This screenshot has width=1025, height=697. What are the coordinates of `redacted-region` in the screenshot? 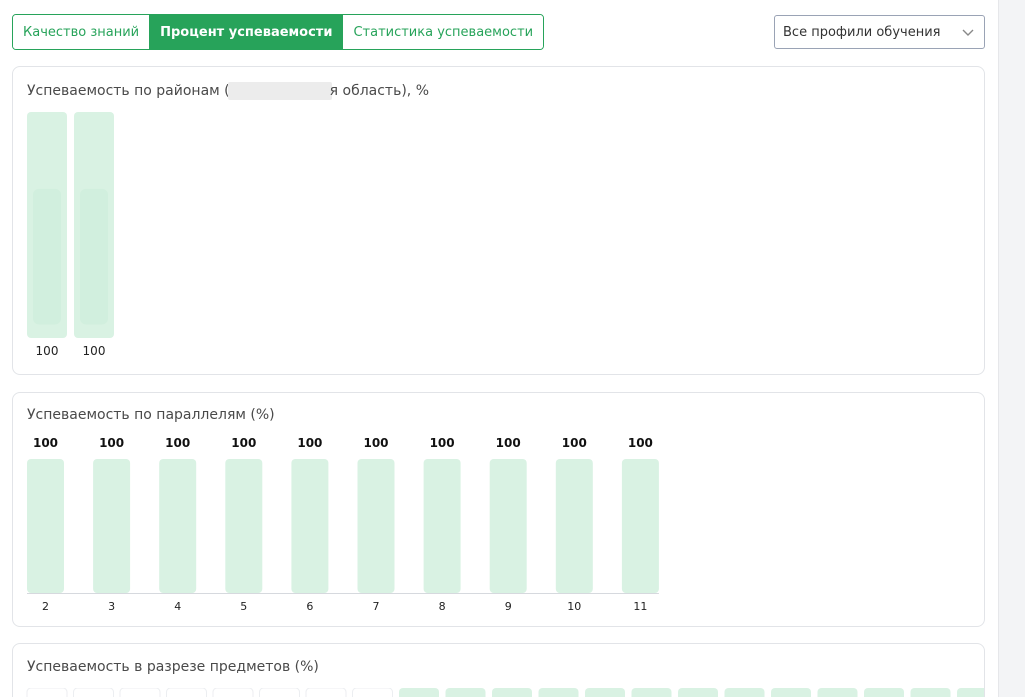 It's located at (279, 91).